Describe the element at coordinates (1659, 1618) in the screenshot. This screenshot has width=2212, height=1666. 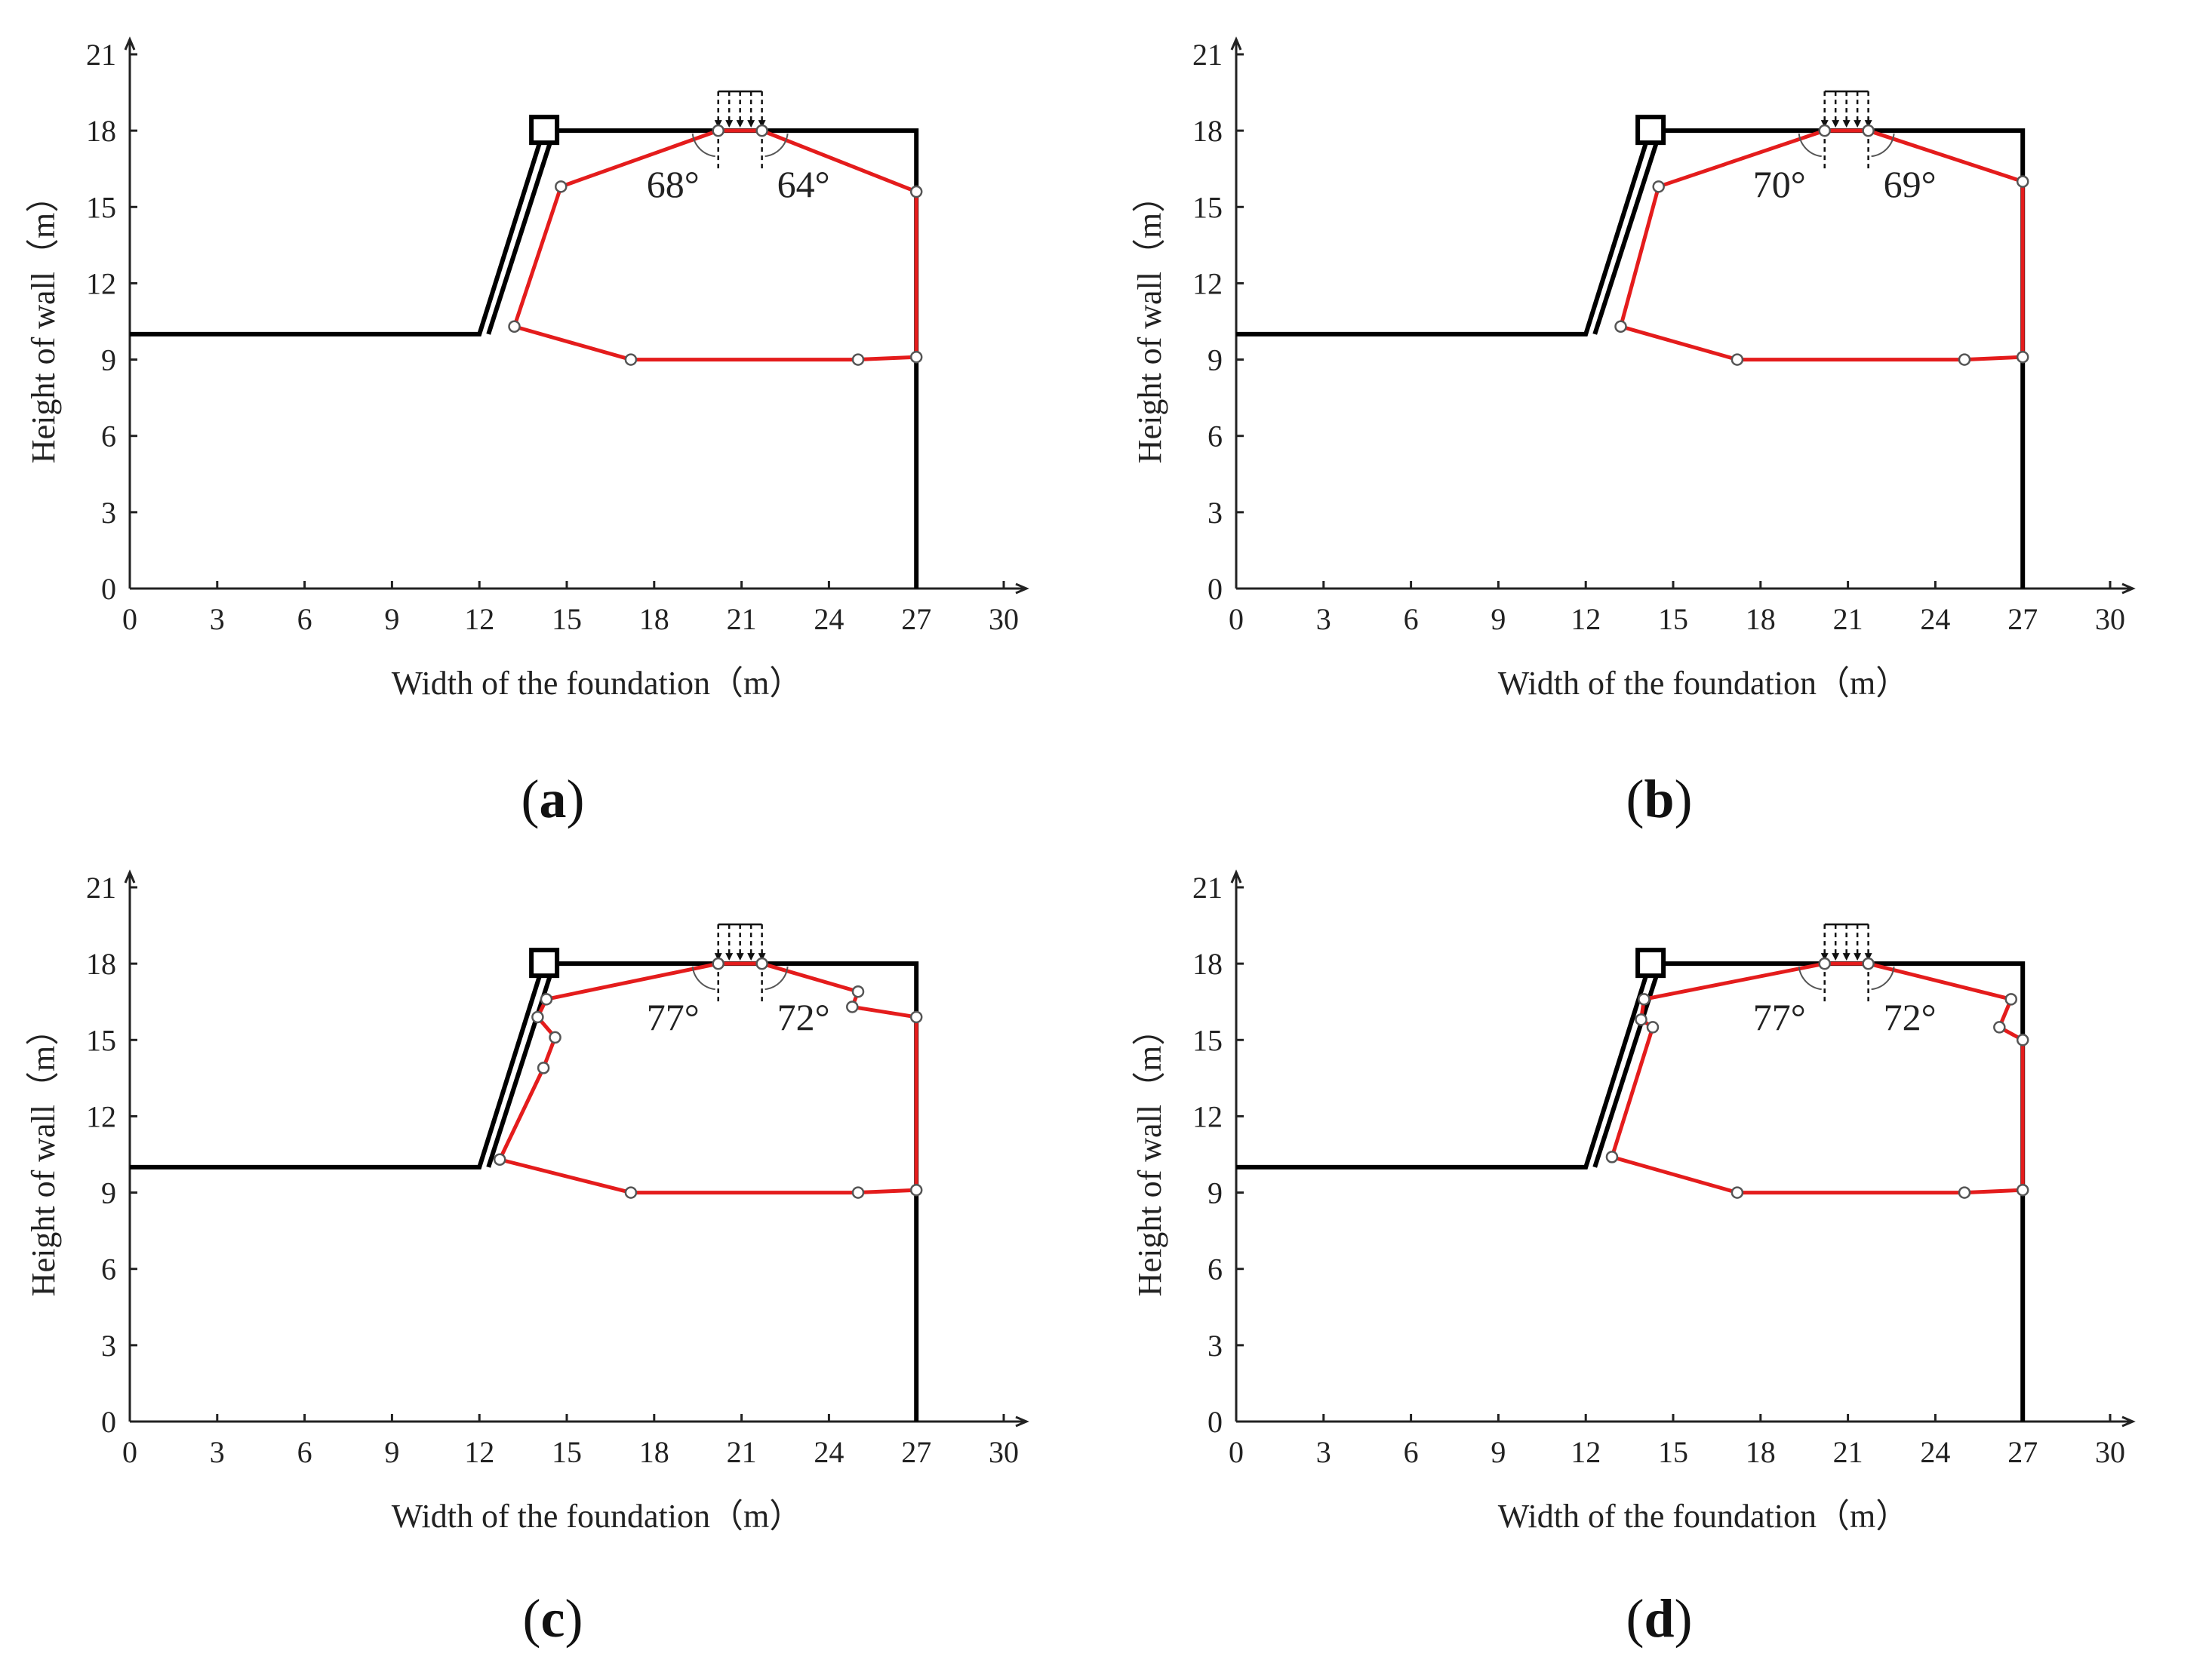
I see `panel-letter-d: d` at that location.